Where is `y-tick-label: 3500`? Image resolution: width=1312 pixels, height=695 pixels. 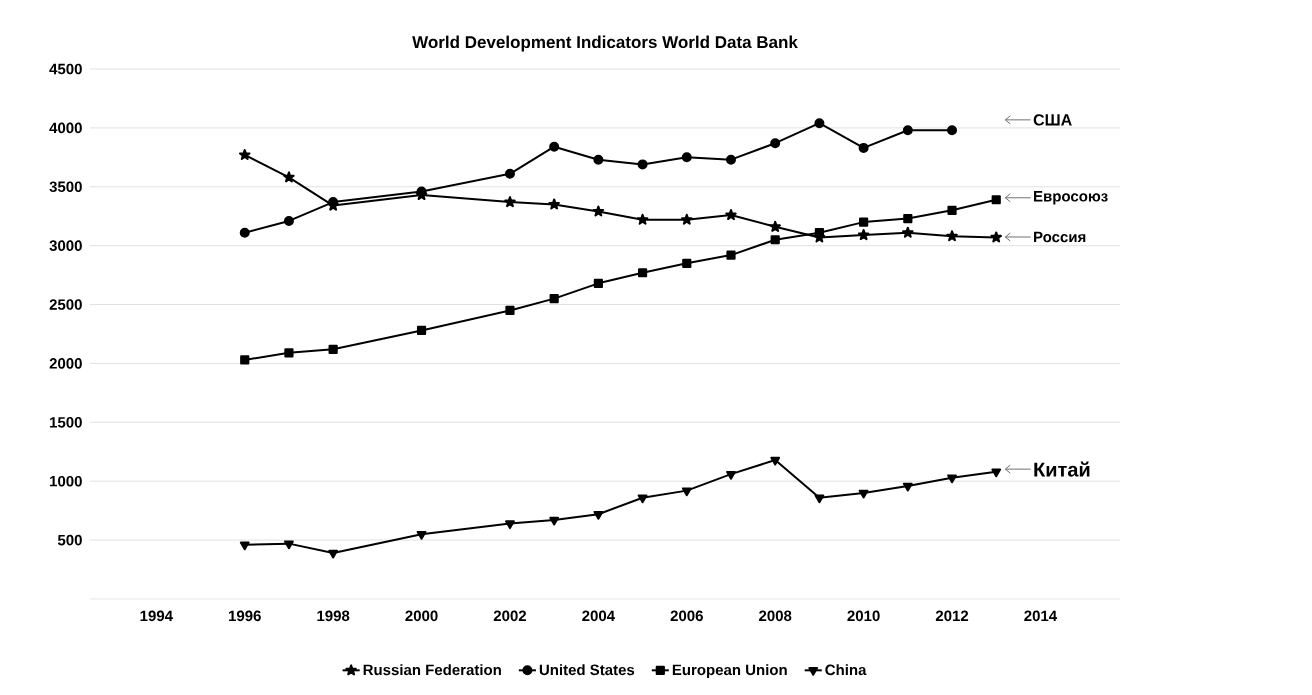
y-tick-label: 3500 is located at coordinates (65, 187).